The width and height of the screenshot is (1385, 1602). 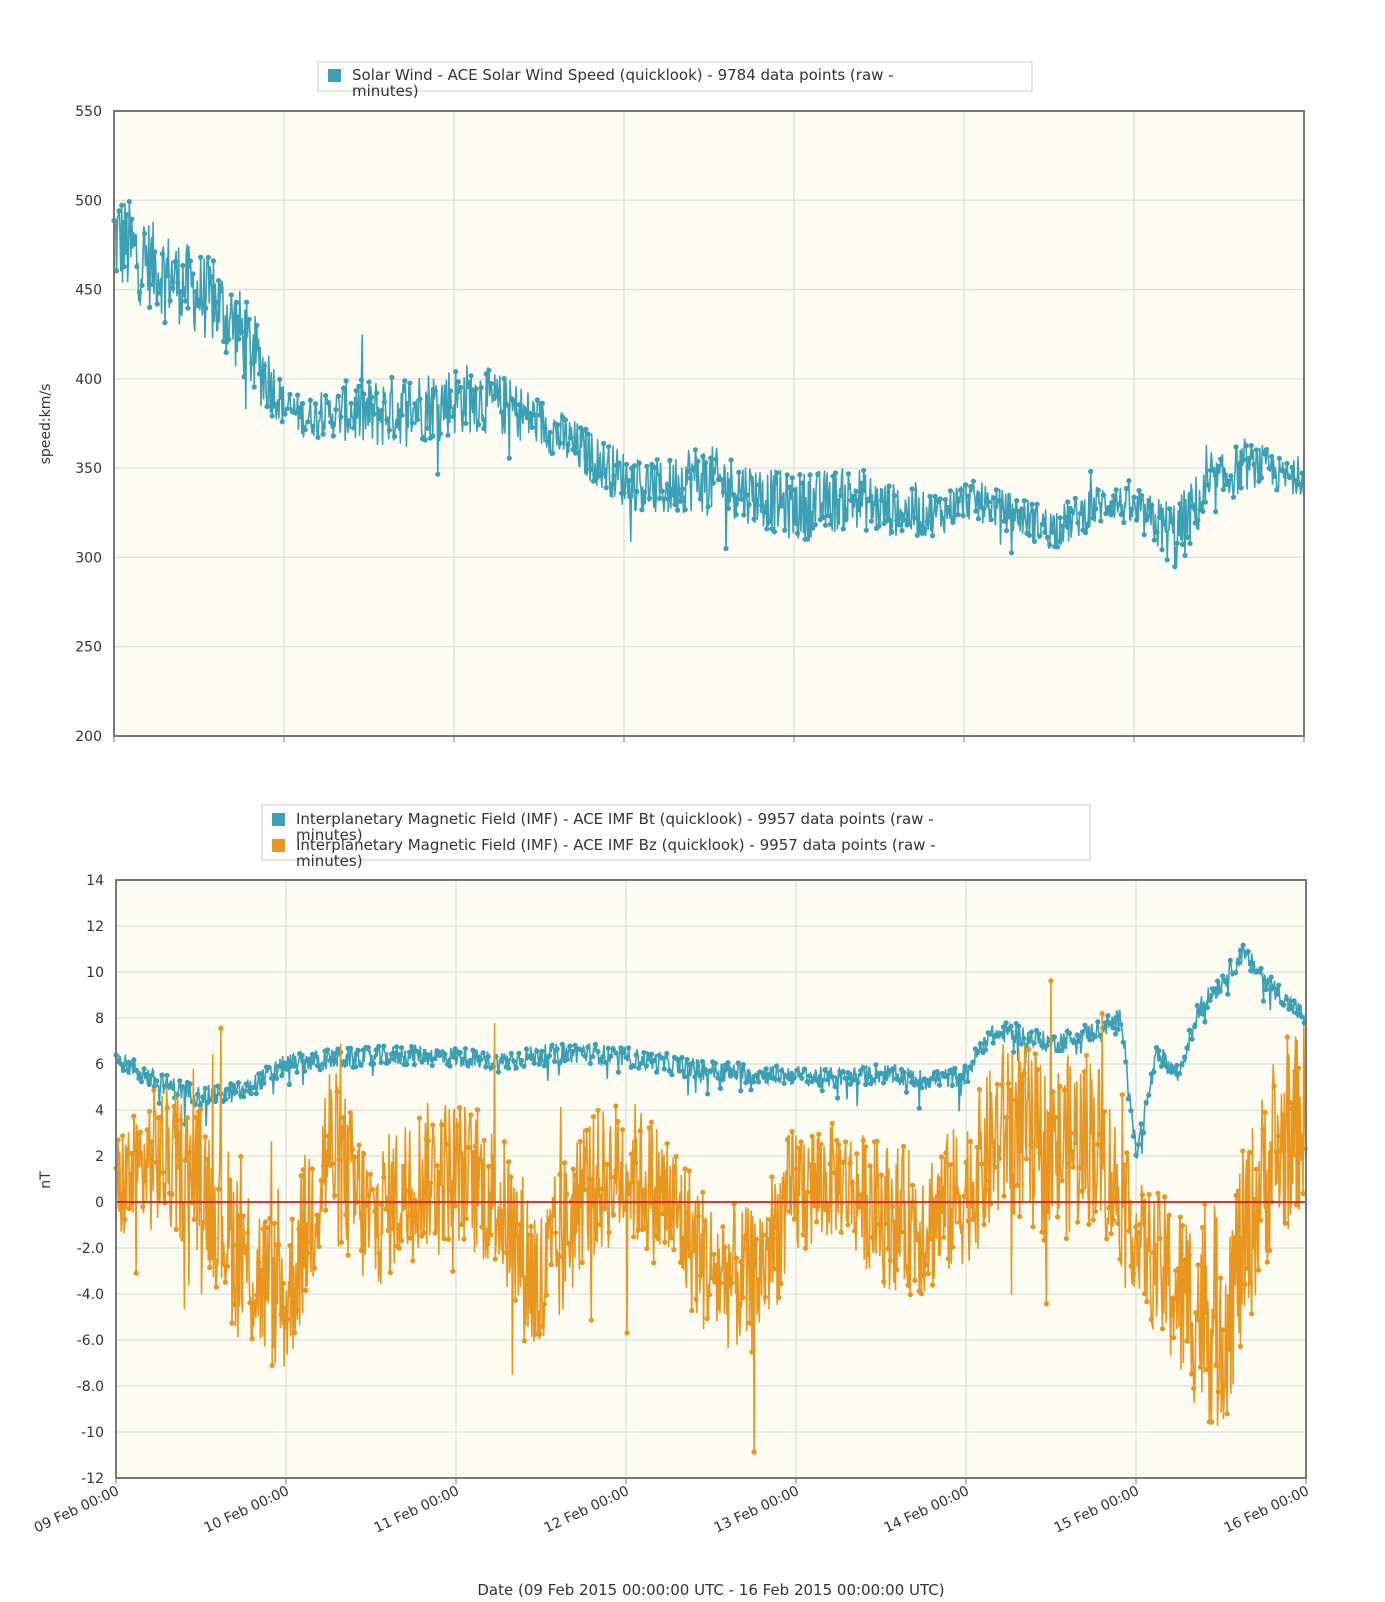 What do you see at coordinates (90, 1180) in the screenshot?
I see `imf-y-axis: 14 12 10 8 6 4 2 0 -2.0 -4.0 -6.0 -8.0 -10 -12` at bounding box center [90, 1180].